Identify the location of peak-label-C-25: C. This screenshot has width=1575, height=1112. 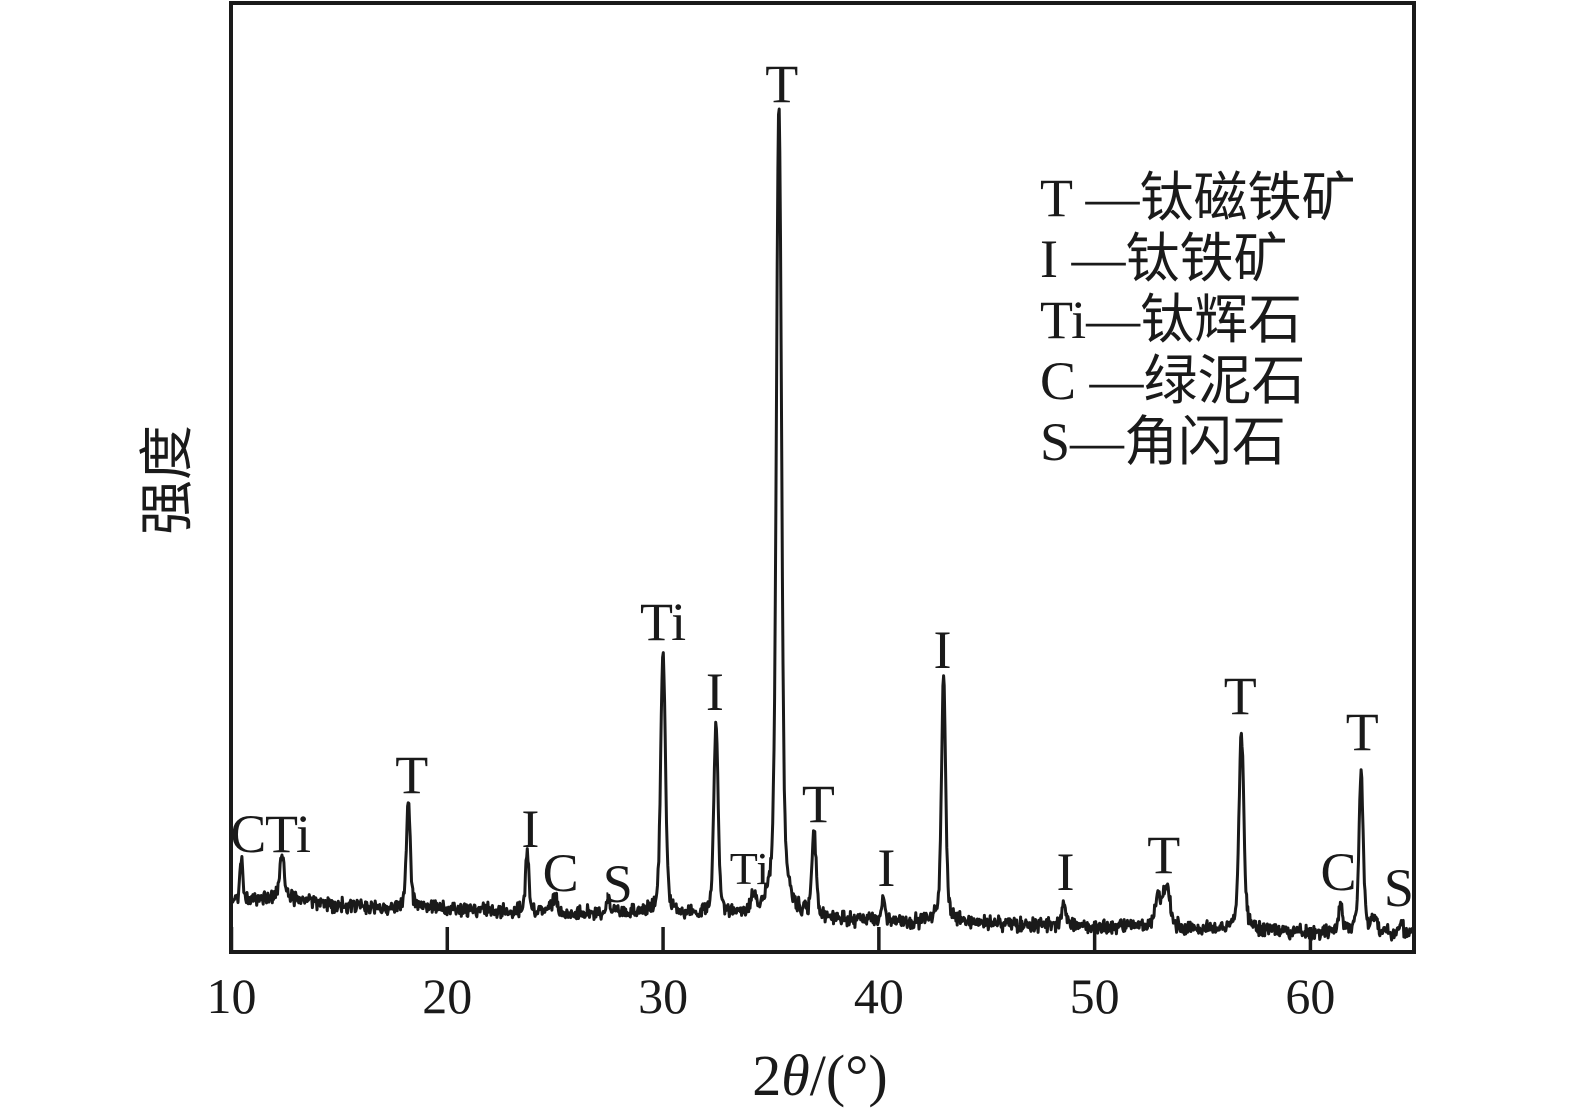
(561, 873).